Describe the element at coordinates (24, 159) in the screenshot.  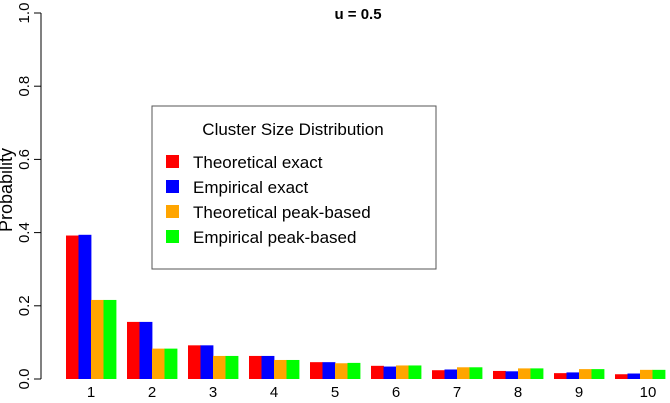
I see `y-tick-label: 0.6` at that location.